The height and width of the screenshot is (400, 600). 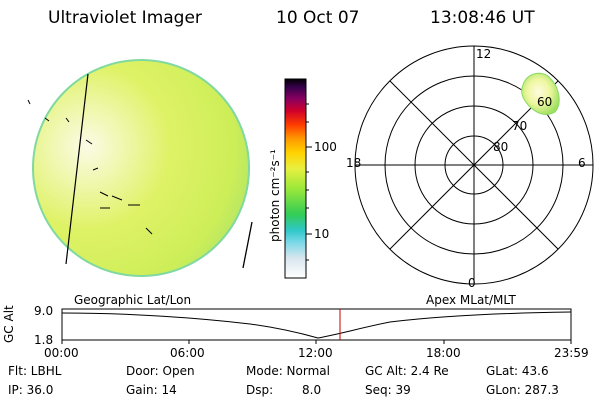 I want to click on colorbar-unit-label: photon cm⁻²s⁻¹, so click(x=275, y=195).